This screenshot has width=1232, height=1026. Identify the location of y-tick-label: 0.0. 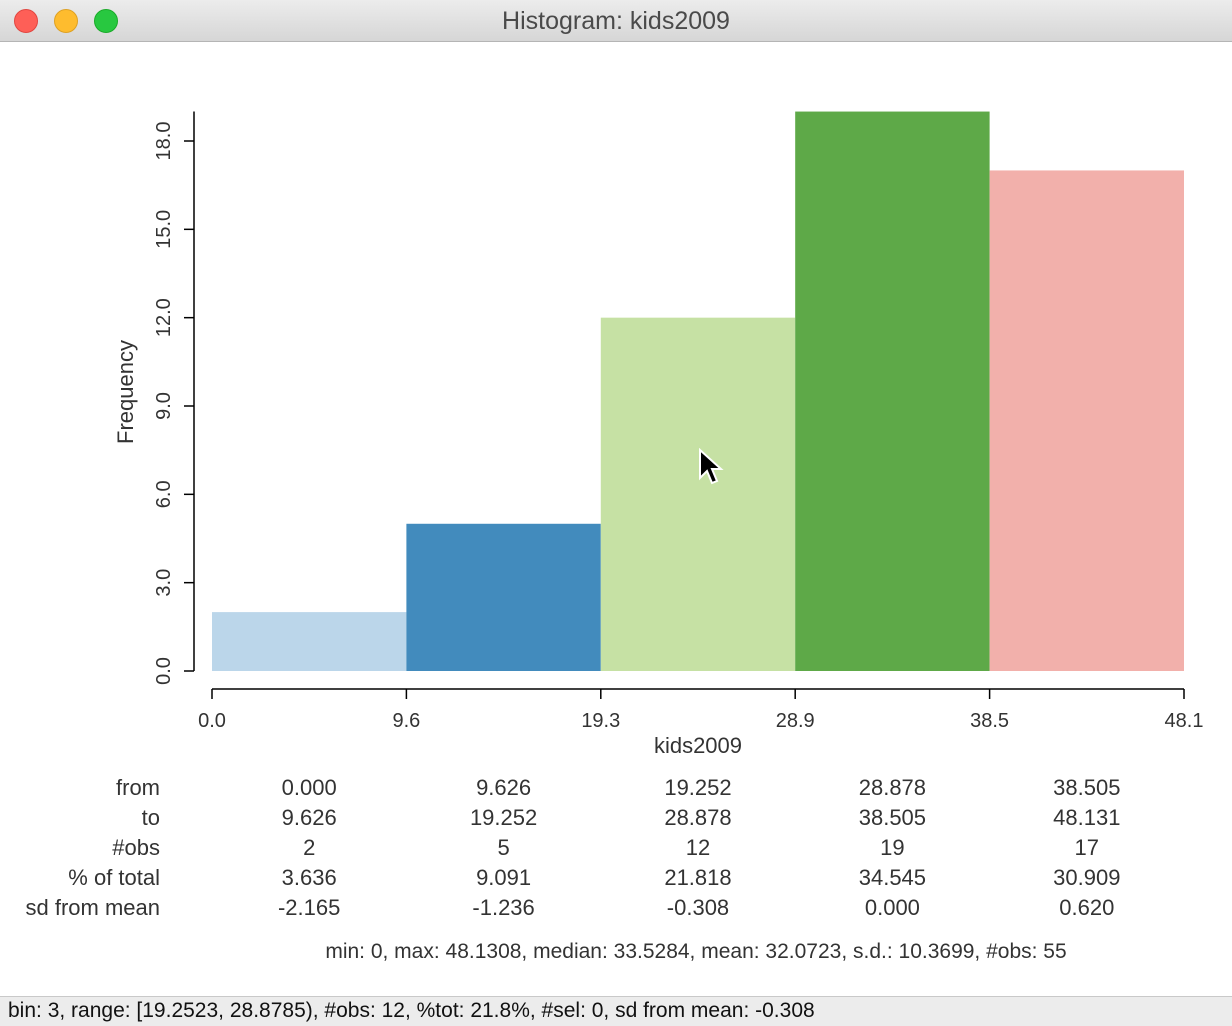
(164, 671).